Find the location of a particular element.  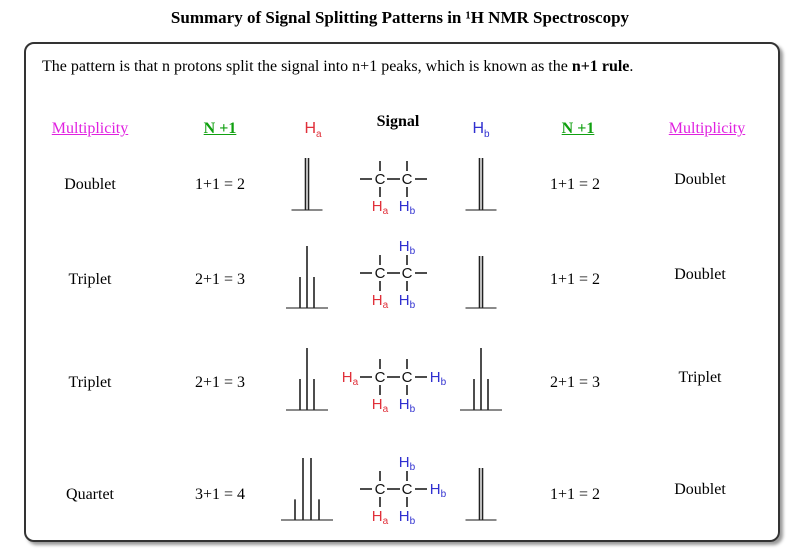

header-ha: Ha is located at coordinates (312, 130).